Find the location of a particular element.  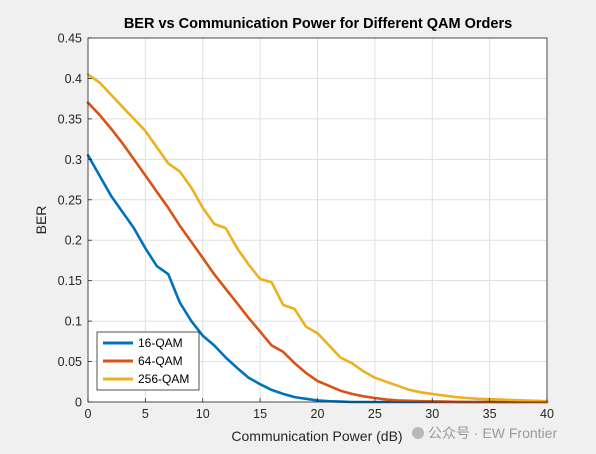

x-tick-label: 25 is located at coordinates (375, 414).